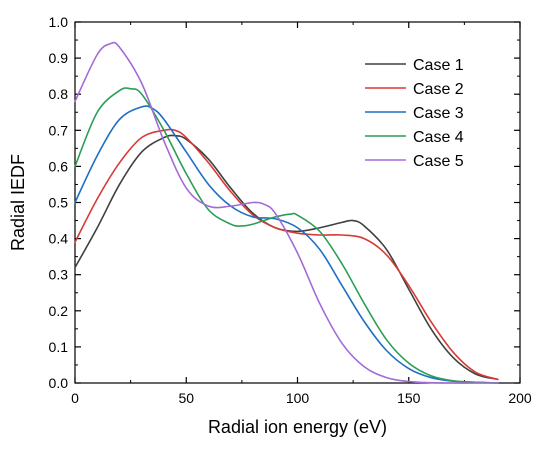 This screenshot has height=455, width=550. What do you see at coordinates (75, 398) in the screenshot?
I see `x-tick-label: 0` at bounding box center [75, 398].